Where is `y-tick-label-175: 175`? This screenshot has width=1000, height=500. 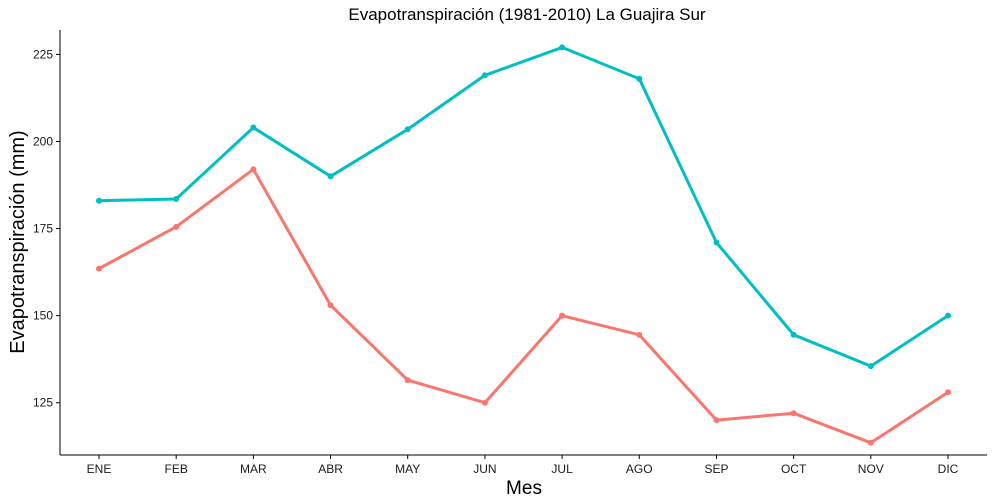 y-tick-label-175: 175 is located at coordinates (43, 229).